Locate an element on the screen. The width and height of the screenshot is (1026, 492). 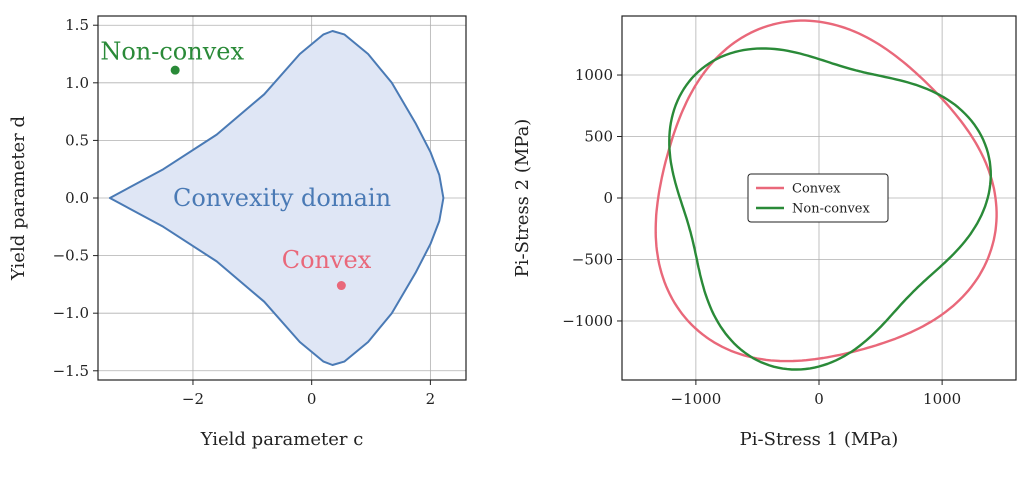
legend-label: Convex is located at coordinates (816, 189).